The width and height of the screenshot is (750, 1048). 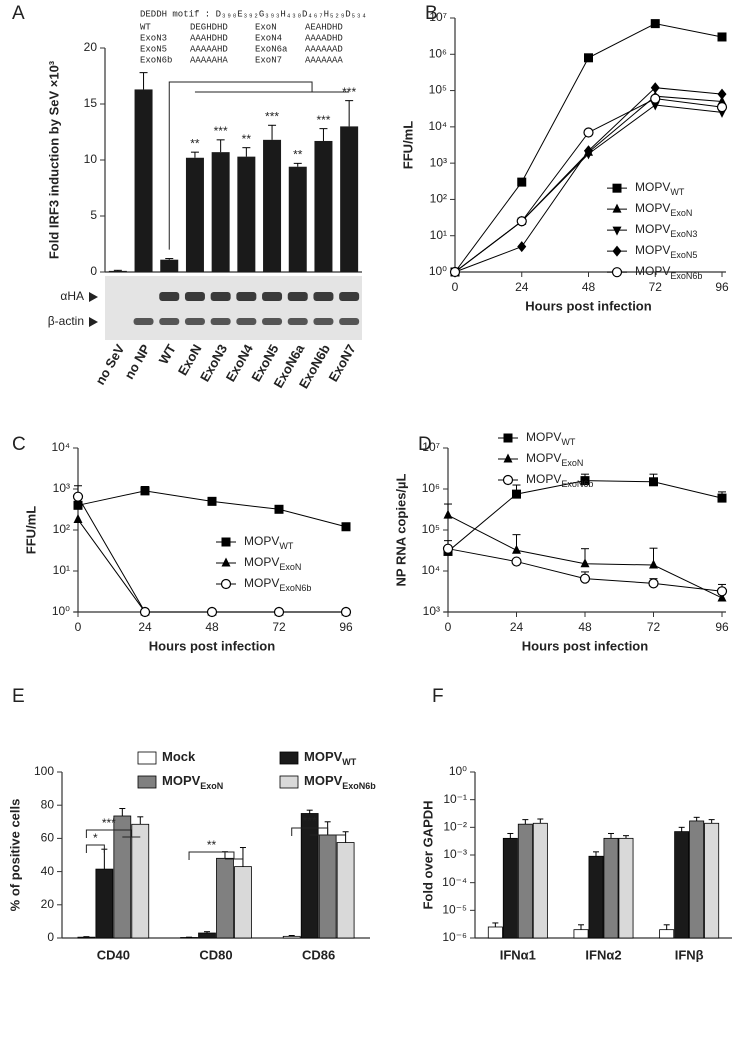 What do you see at coordinates (179, 756) in the screenshot?
I see `legend-name: Mock` at bounding box center [179, 756].